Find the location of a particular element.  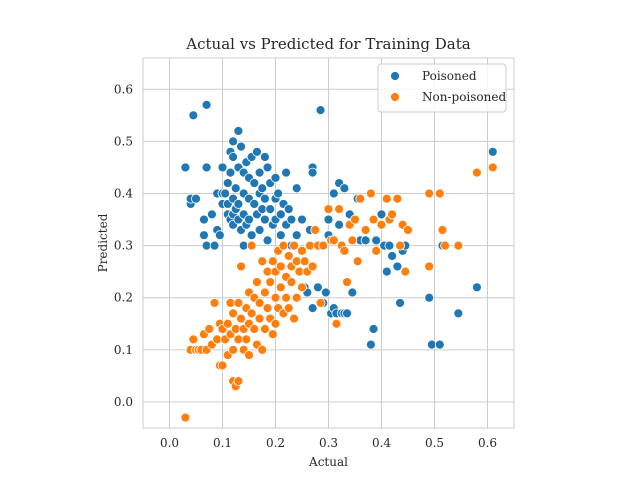

x-tick-label: 0.5 is located at coordinates (434, 443).